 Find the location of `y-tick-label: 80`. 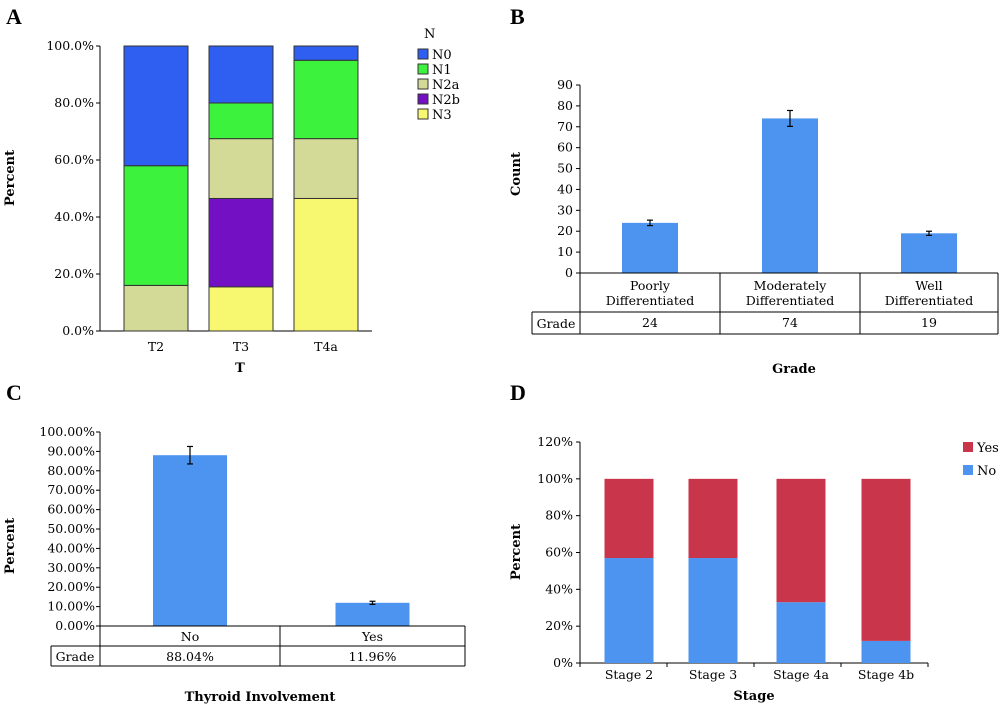

y-tick-label: 80 is located at coordinates (565, 105).